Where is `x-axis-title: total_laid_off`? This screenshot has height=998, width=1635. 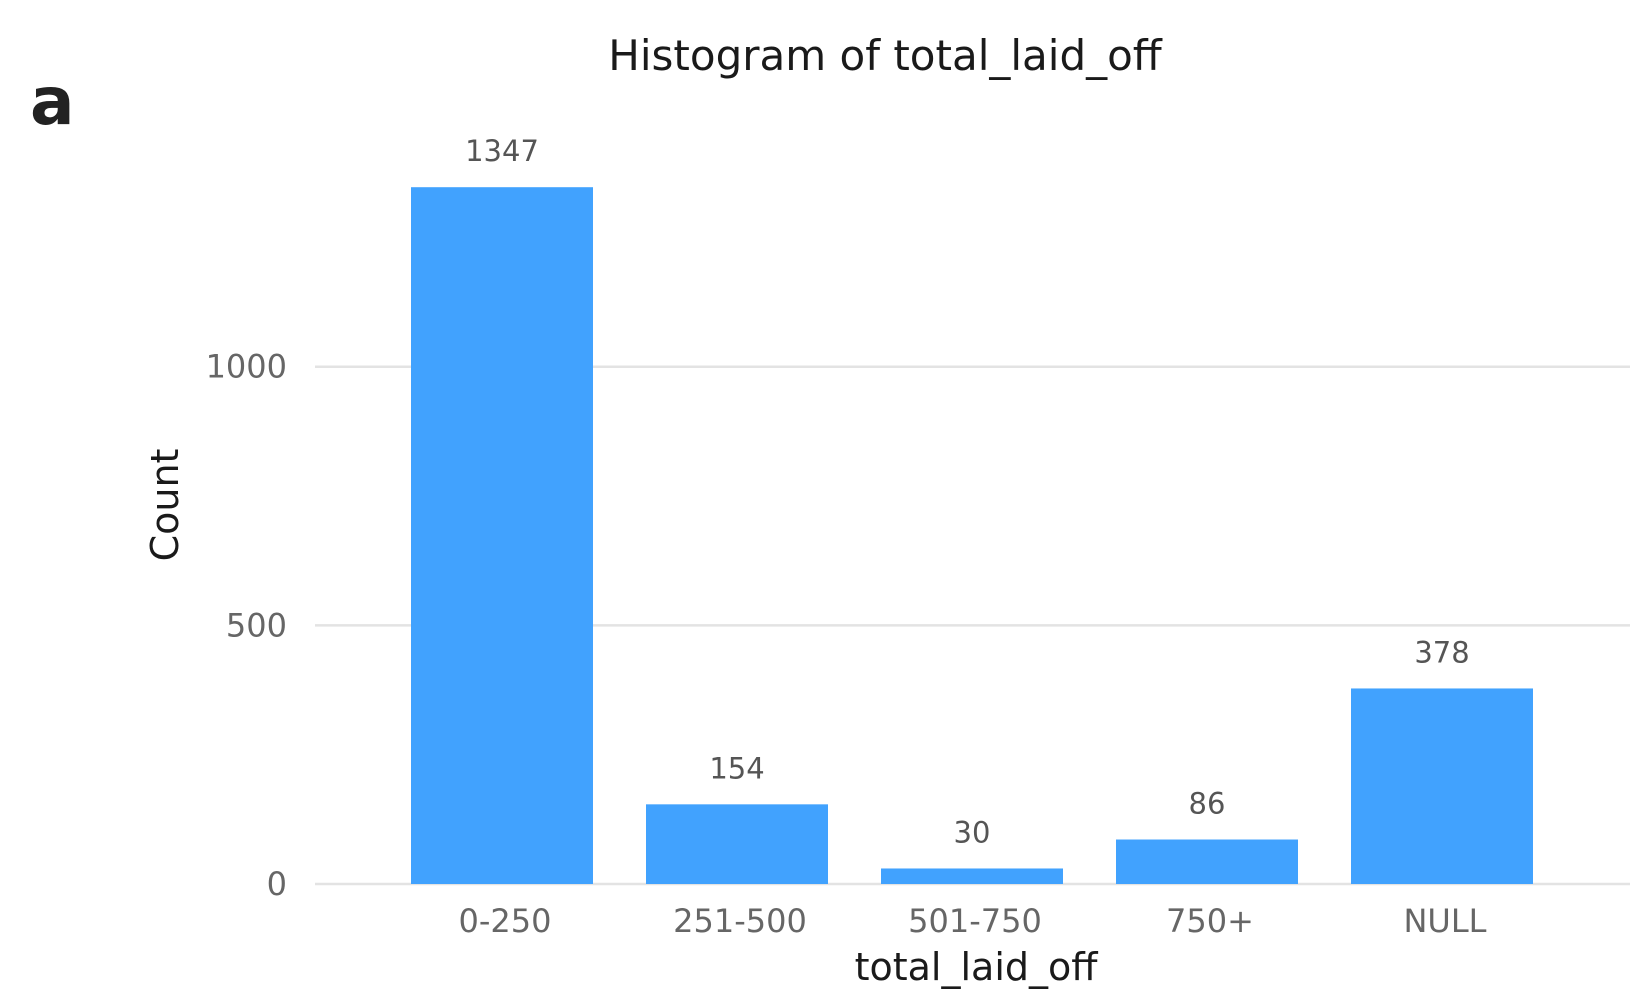 x-axis-title: total_laid_off is located at coordinates (977, 967).